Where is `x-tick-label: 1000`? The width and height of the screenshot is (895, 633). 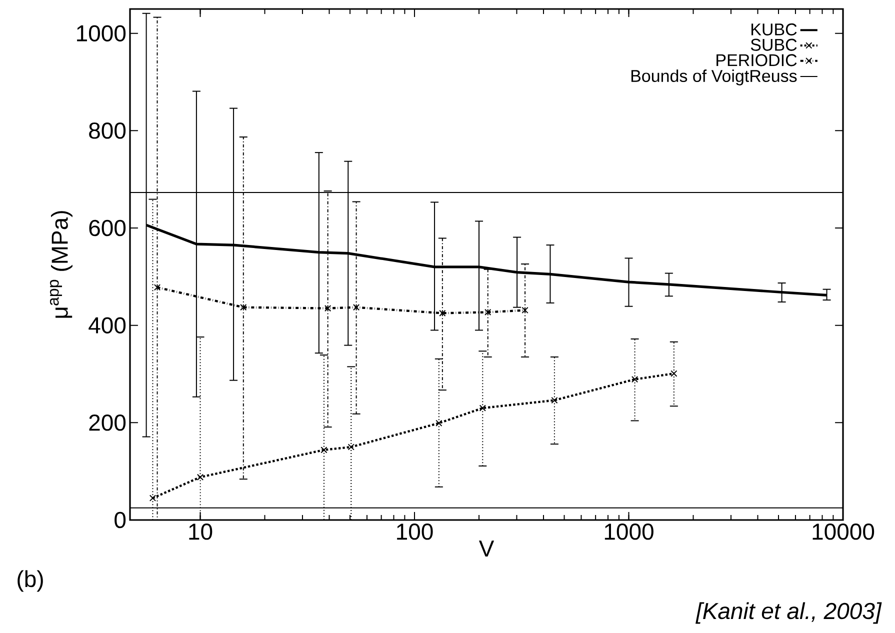
x-tick-label: 1000 is located at coordinates (629, 532).